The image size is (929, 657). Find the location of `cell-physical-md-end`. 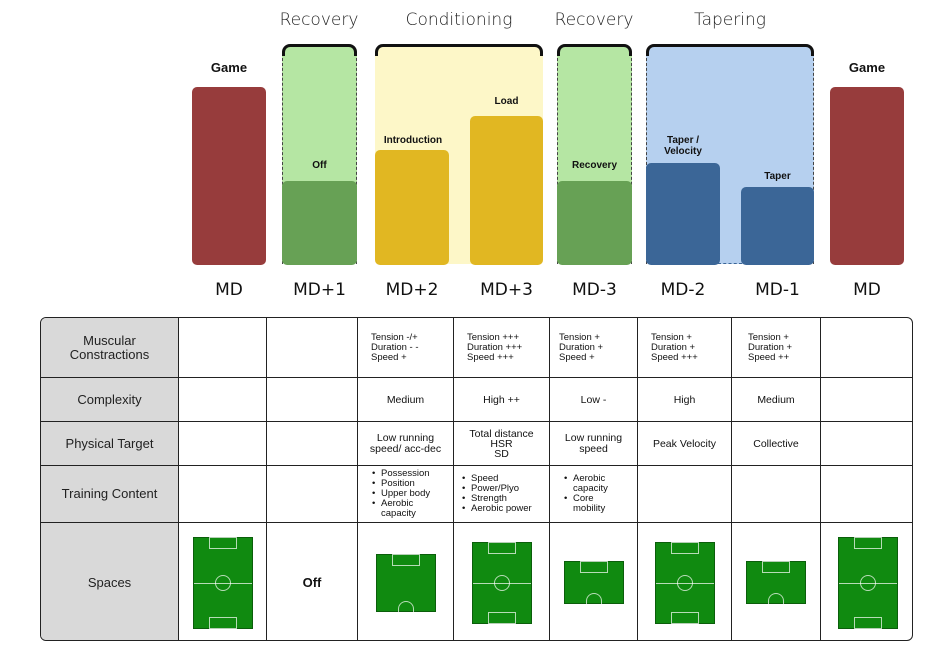

cell-physical-md-end is located at coordinates (866, 443).